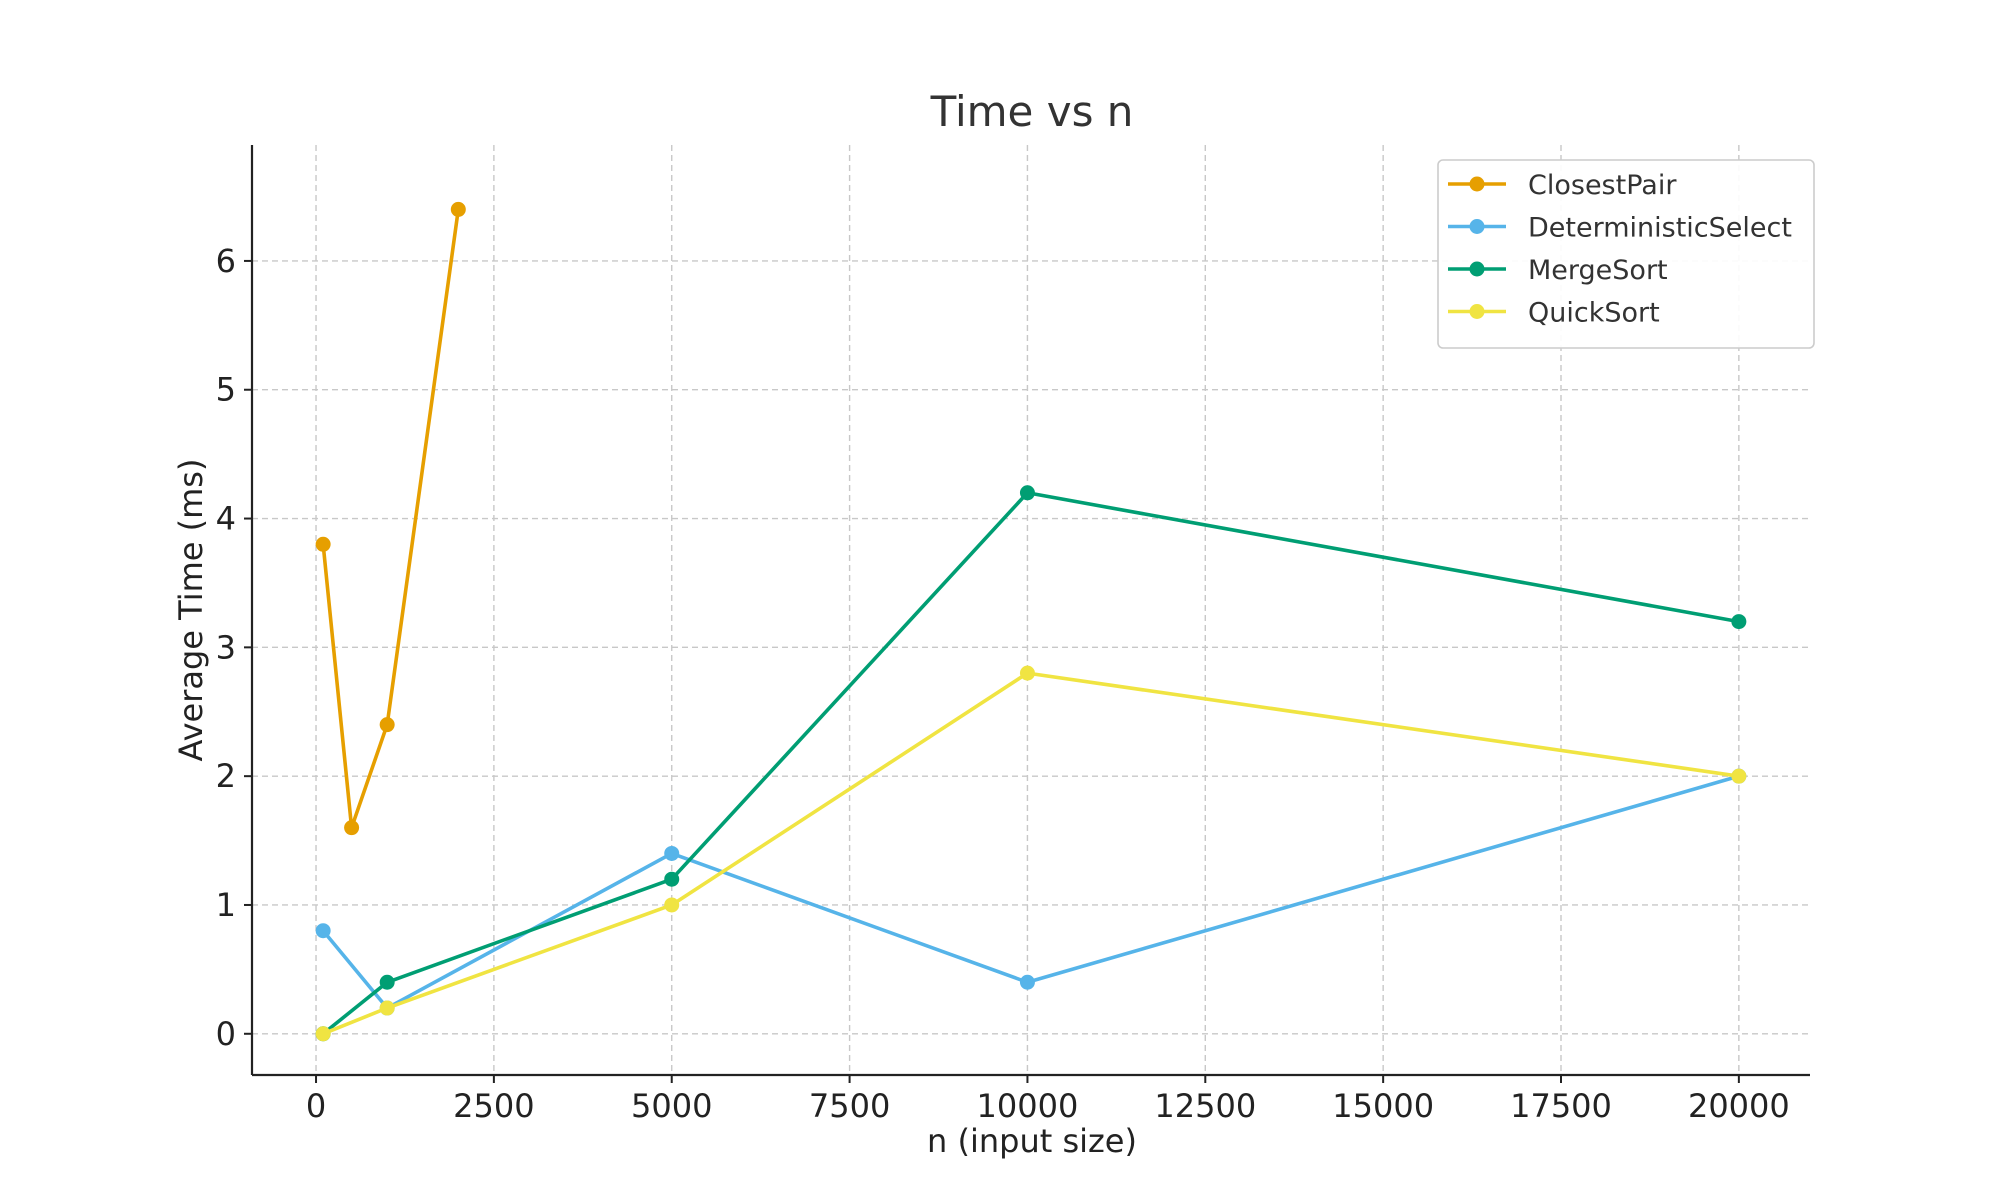  What do you see at coordinates (191, 610) in the screenshot?
I see `y-axis-label: Average Time (ms)` at bounding box center [191, 610].